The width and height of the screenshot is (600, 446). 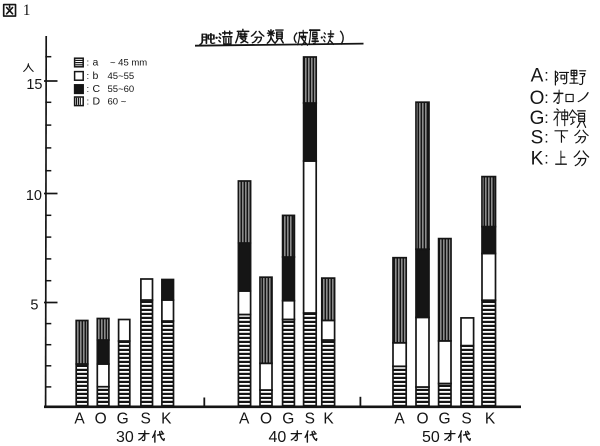 I want to click on svg-text: 30, so click(x=125, y=437).